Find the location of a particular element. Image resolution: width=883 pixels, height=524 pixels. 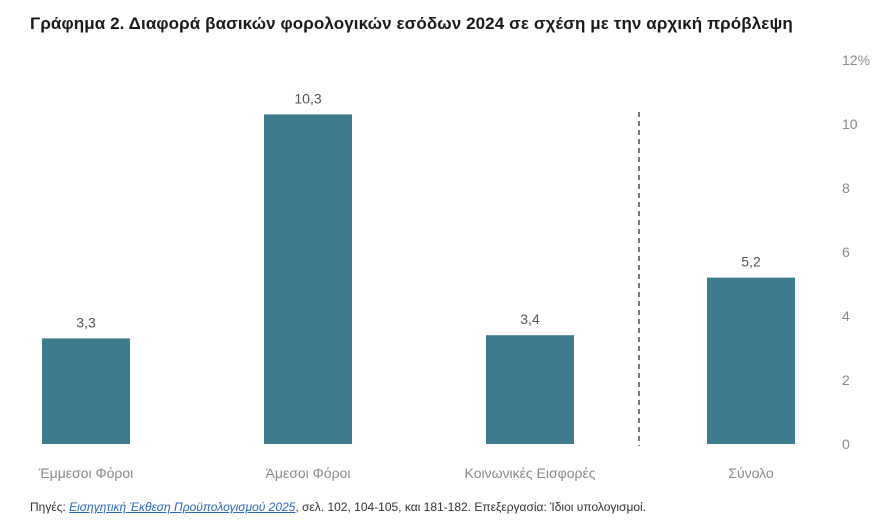

y-tick-label: 6 is located at coordinates (846, 252).